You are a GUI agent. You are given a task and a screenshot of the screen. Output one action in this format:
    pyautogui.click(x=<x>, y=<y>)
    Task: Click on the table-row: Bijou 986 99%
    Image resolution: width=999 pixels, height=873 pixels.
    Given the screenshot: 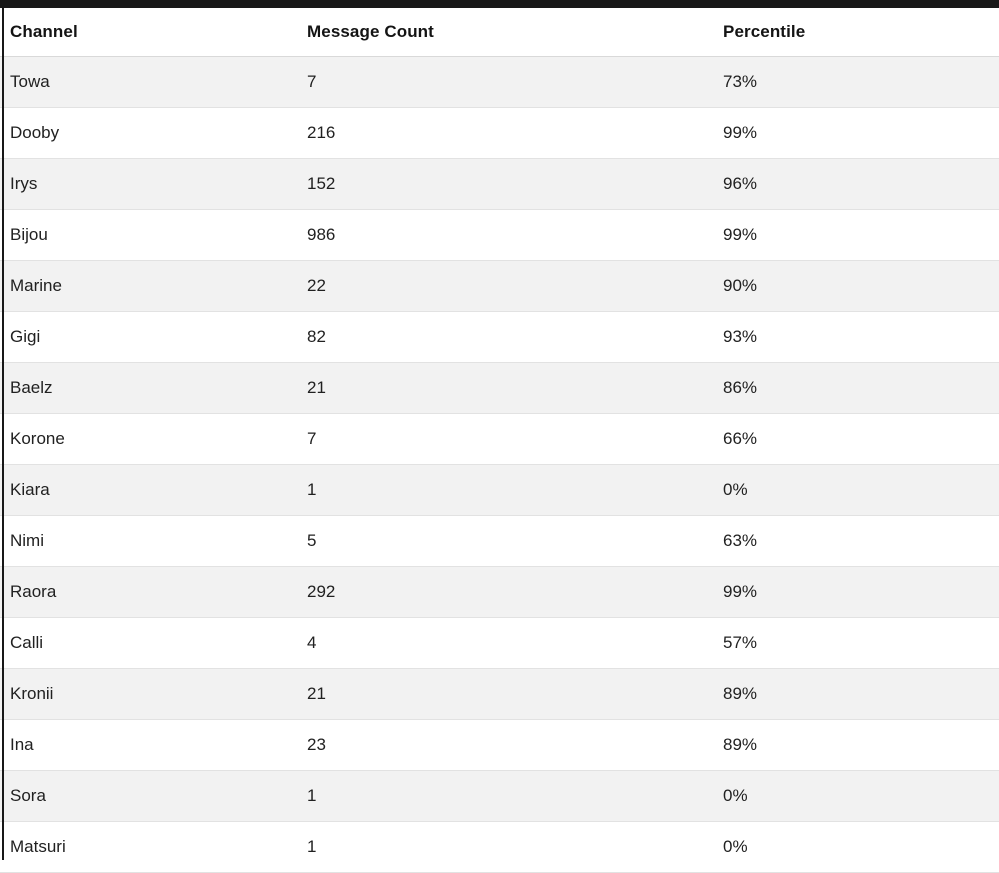 What is the action you would take?
    pyautogui.click(x=499, y=235)
    